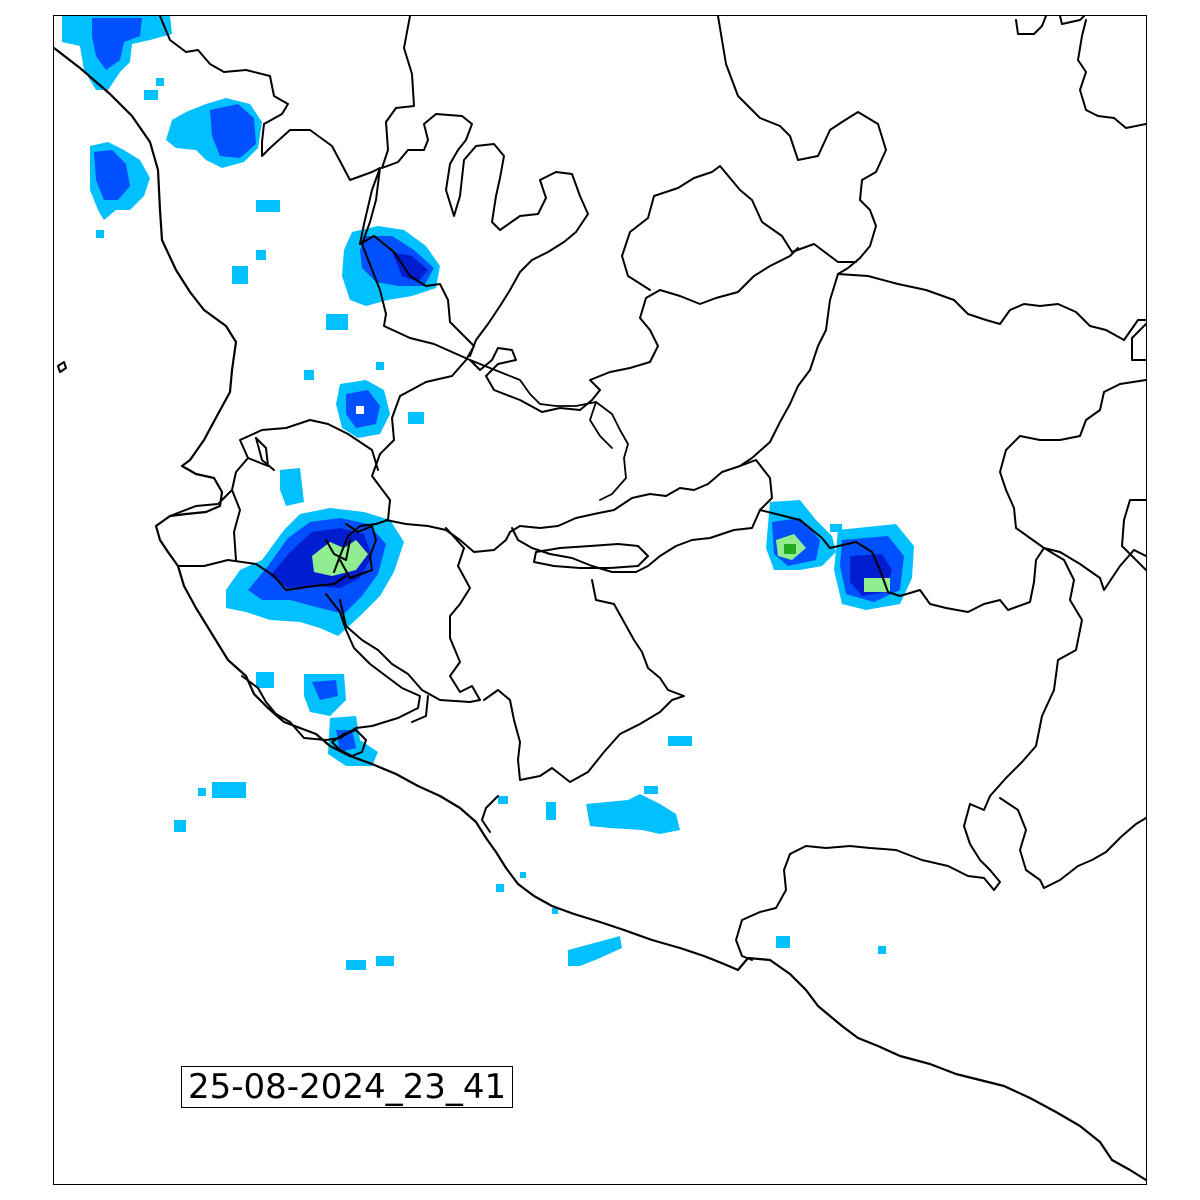  What do you see at coordinates (616, 853) in the screenshot?
I see `echo-scattered-south` at bounding box center [616, 853].